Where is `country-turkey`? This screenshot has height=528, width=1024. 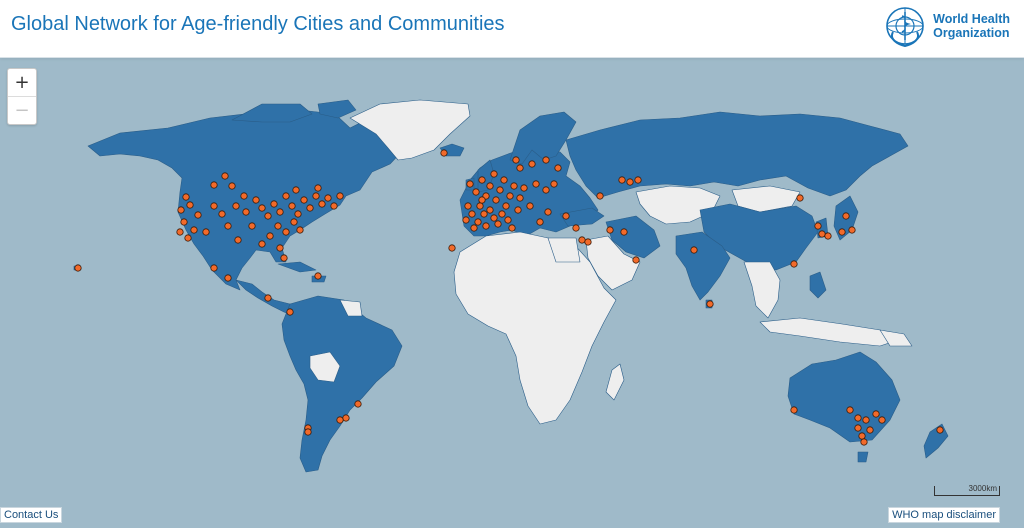 country-turkey is located at coordinates (582, 217).